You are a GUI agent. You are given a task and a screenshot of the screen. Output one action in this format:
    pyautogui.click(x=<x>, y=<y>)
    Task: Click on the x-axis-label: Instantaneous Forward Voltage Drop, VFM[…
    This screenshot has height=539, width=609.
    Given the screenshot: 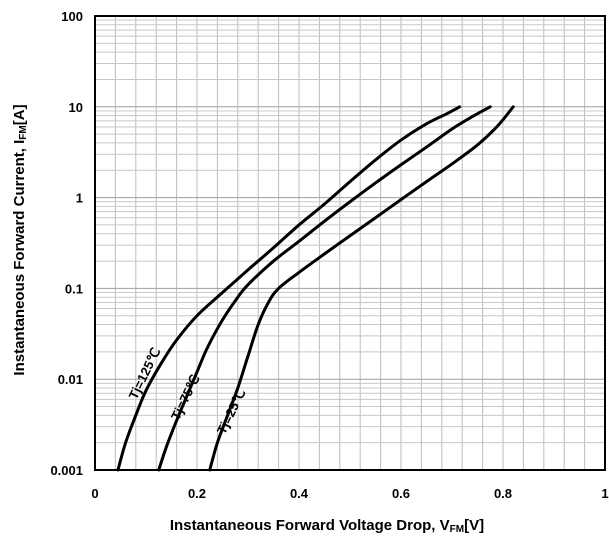 What is the action you would take?
    pyautogui.click(x=327, y=526)
    